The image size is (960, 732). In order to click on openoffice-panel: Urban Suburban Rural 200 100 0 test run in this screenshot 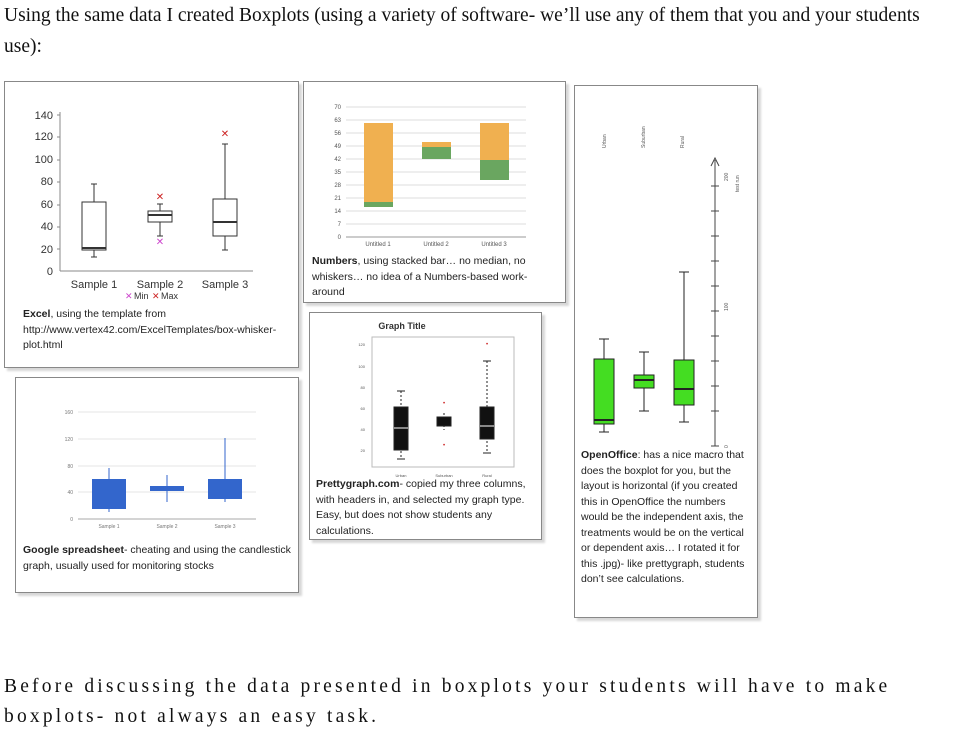, I will do `click(666, 351)`.